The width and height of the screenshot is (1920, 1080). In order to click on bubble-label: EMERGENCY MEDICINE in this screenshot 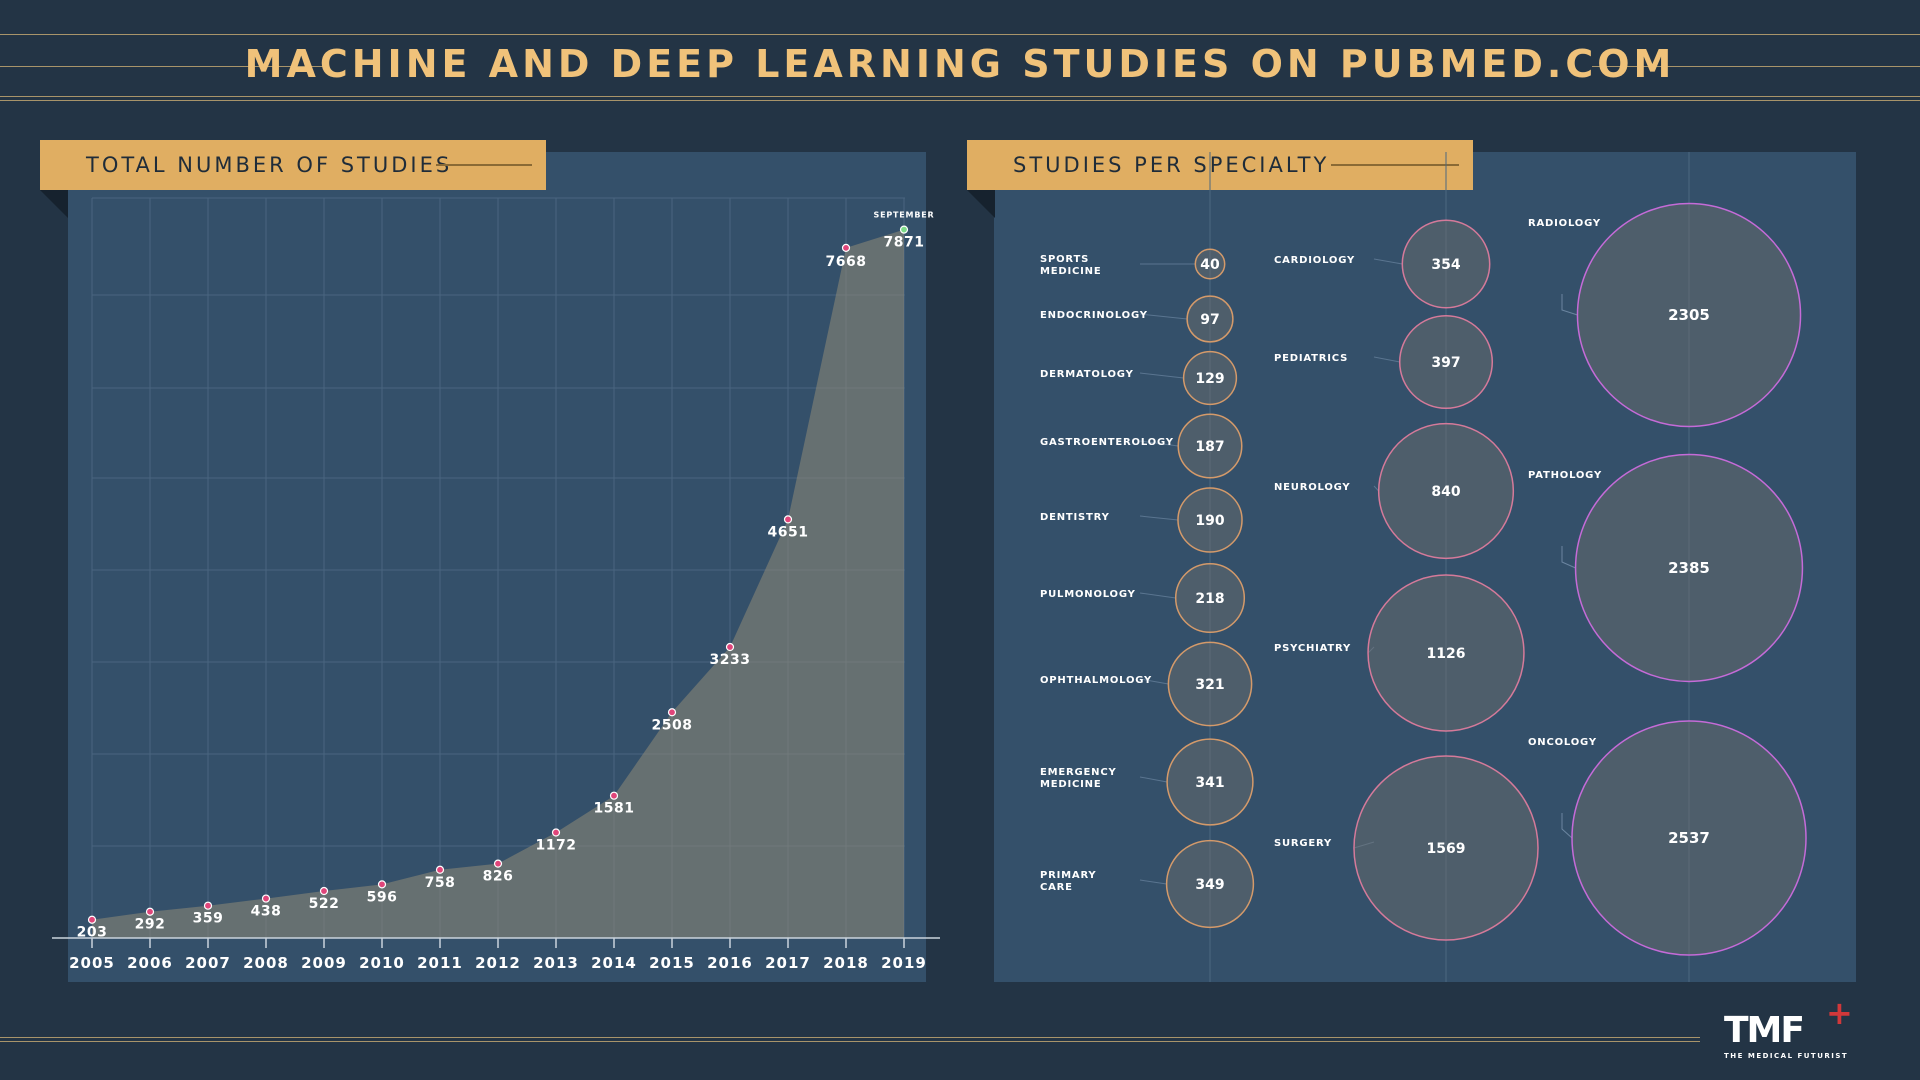, I will do `click(1078, 778)`.